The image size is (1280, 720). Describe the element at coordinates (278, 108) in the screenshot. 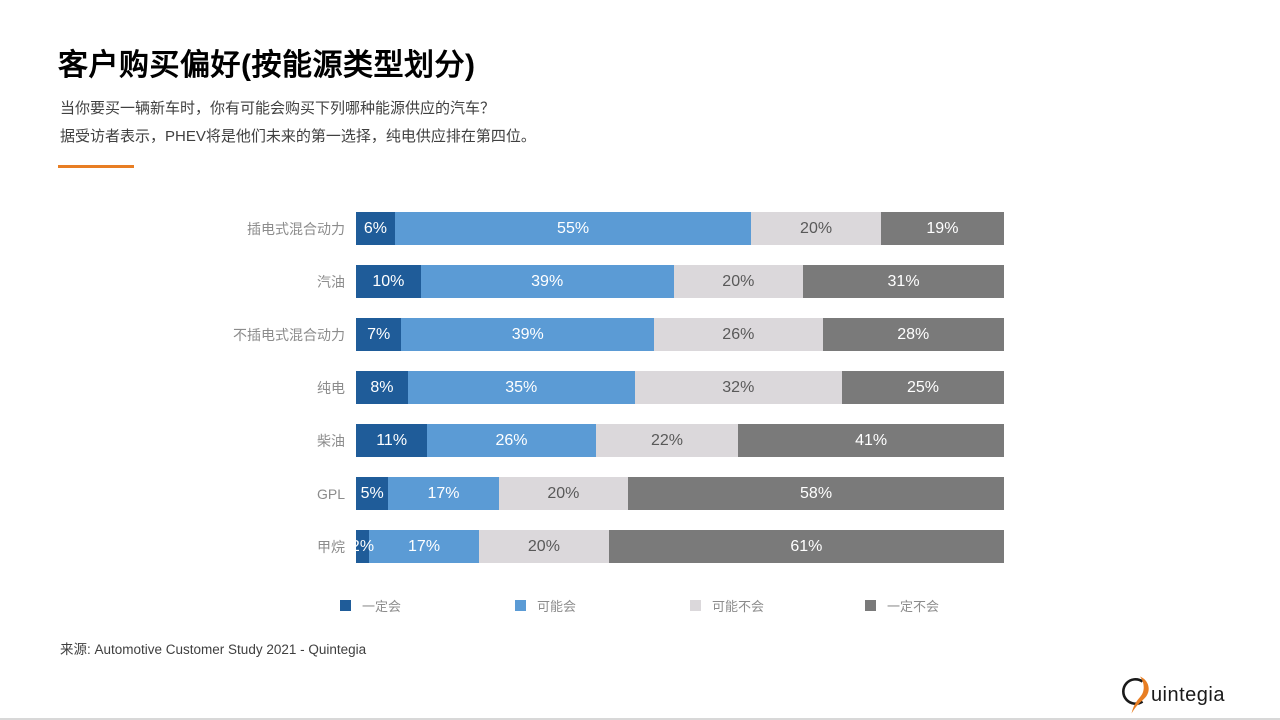

I see `subtitle-line-1: 当你要买一辆新车时，你有可能会购买下列哪种能源供应的汽车？` at that location.